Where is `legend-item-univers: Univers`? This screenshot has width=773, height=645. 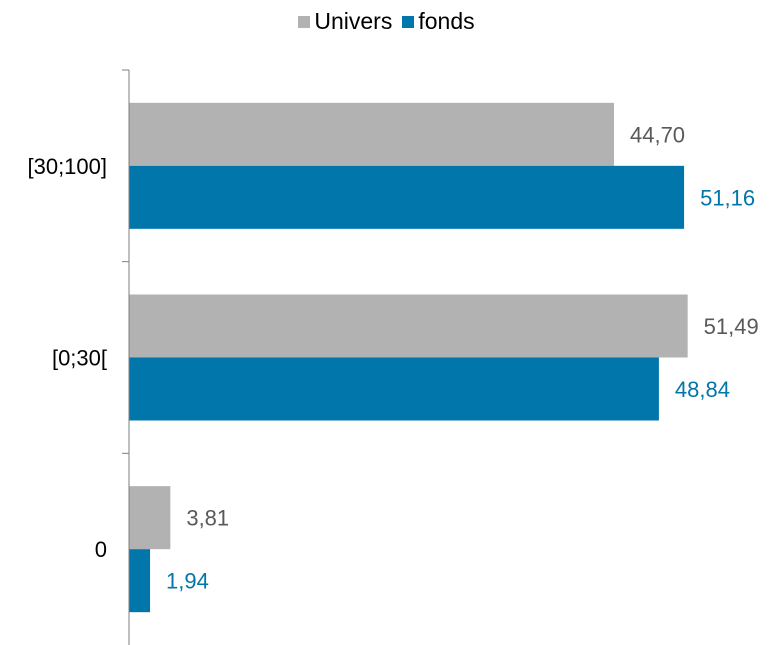
legend-item-univers: Univers is located at coordinates (345, 21).